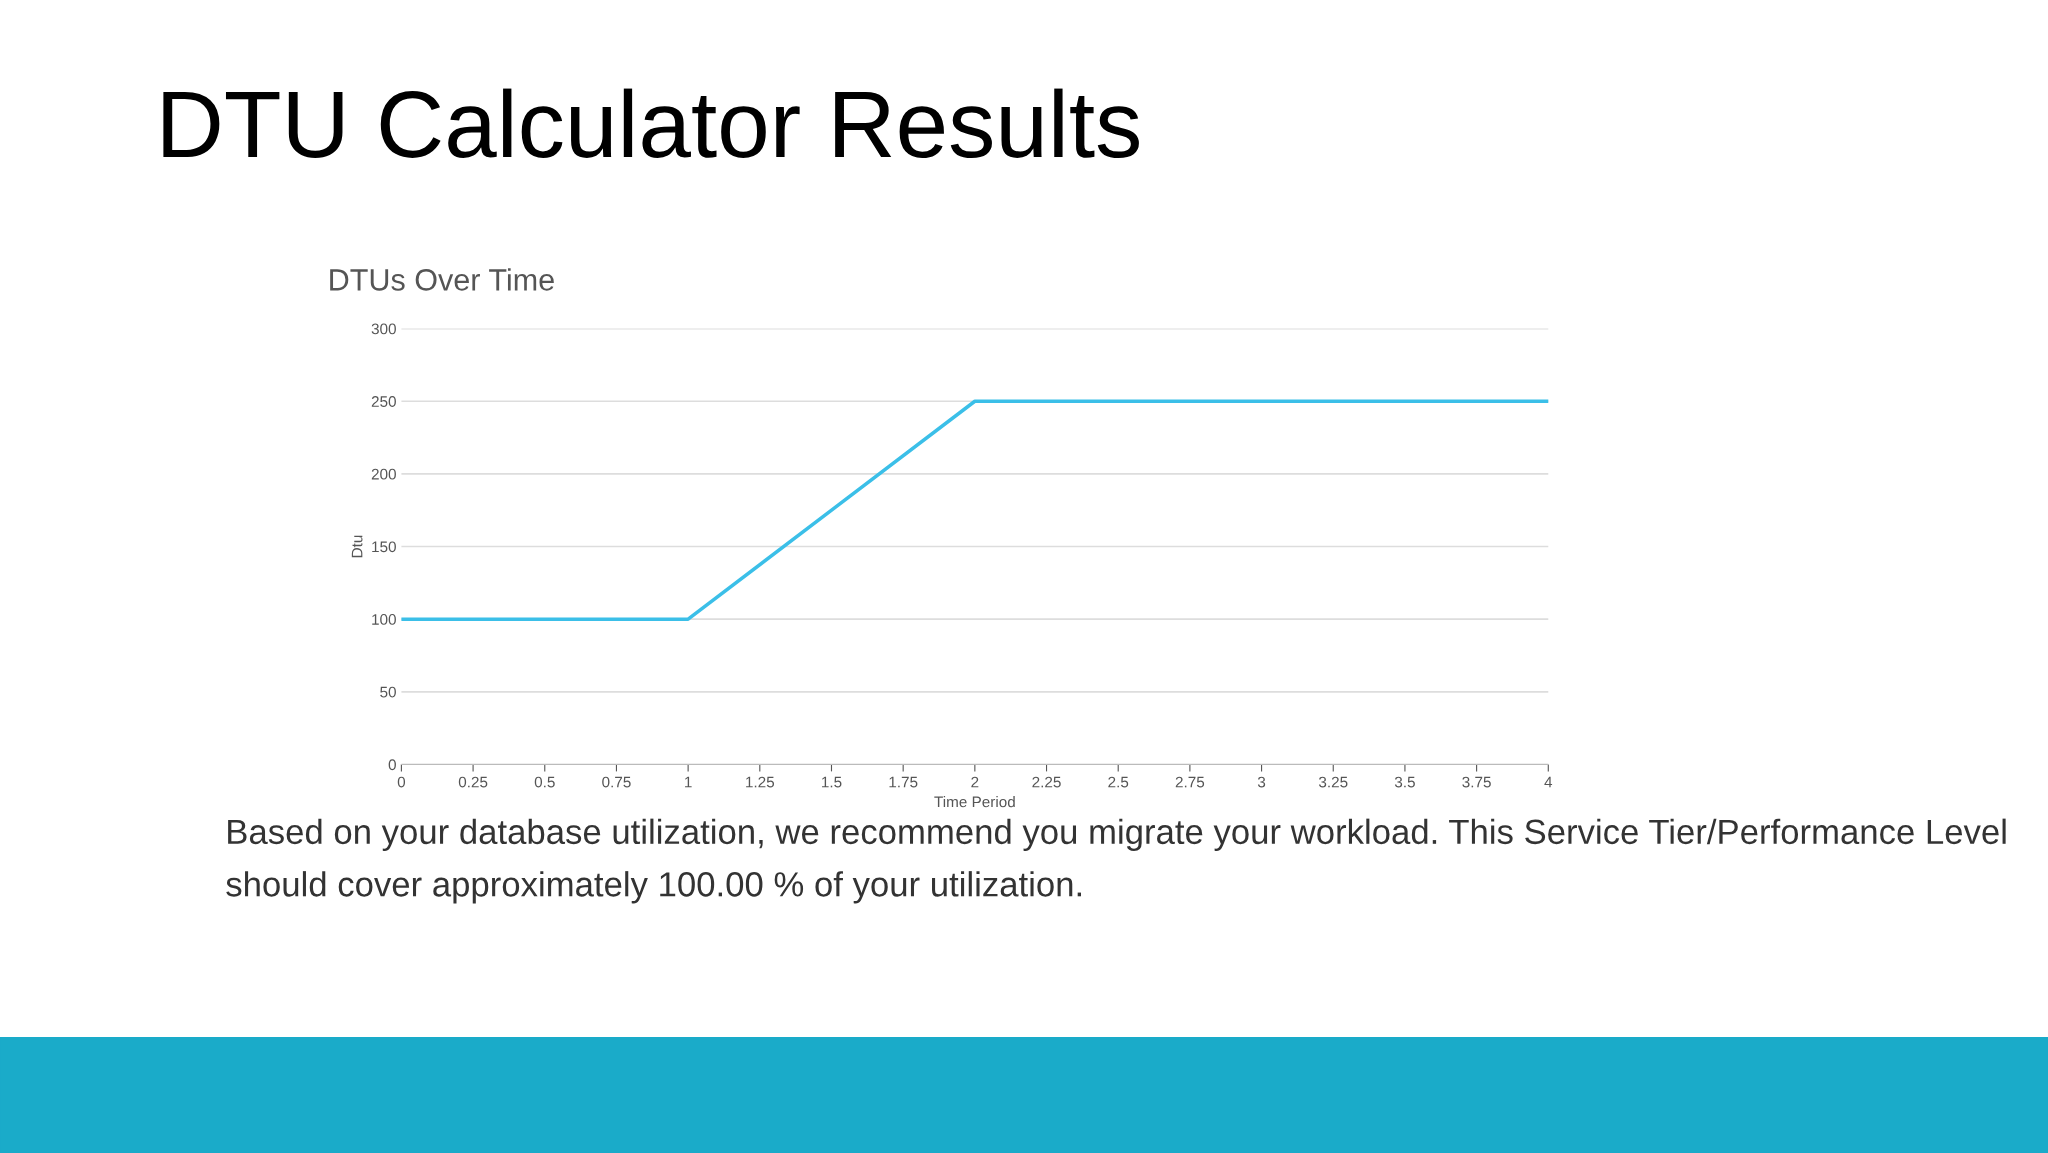 This screenshot has height=1153, width=2048. I want to click on x-tick-label: 4, so click(1548, 782).